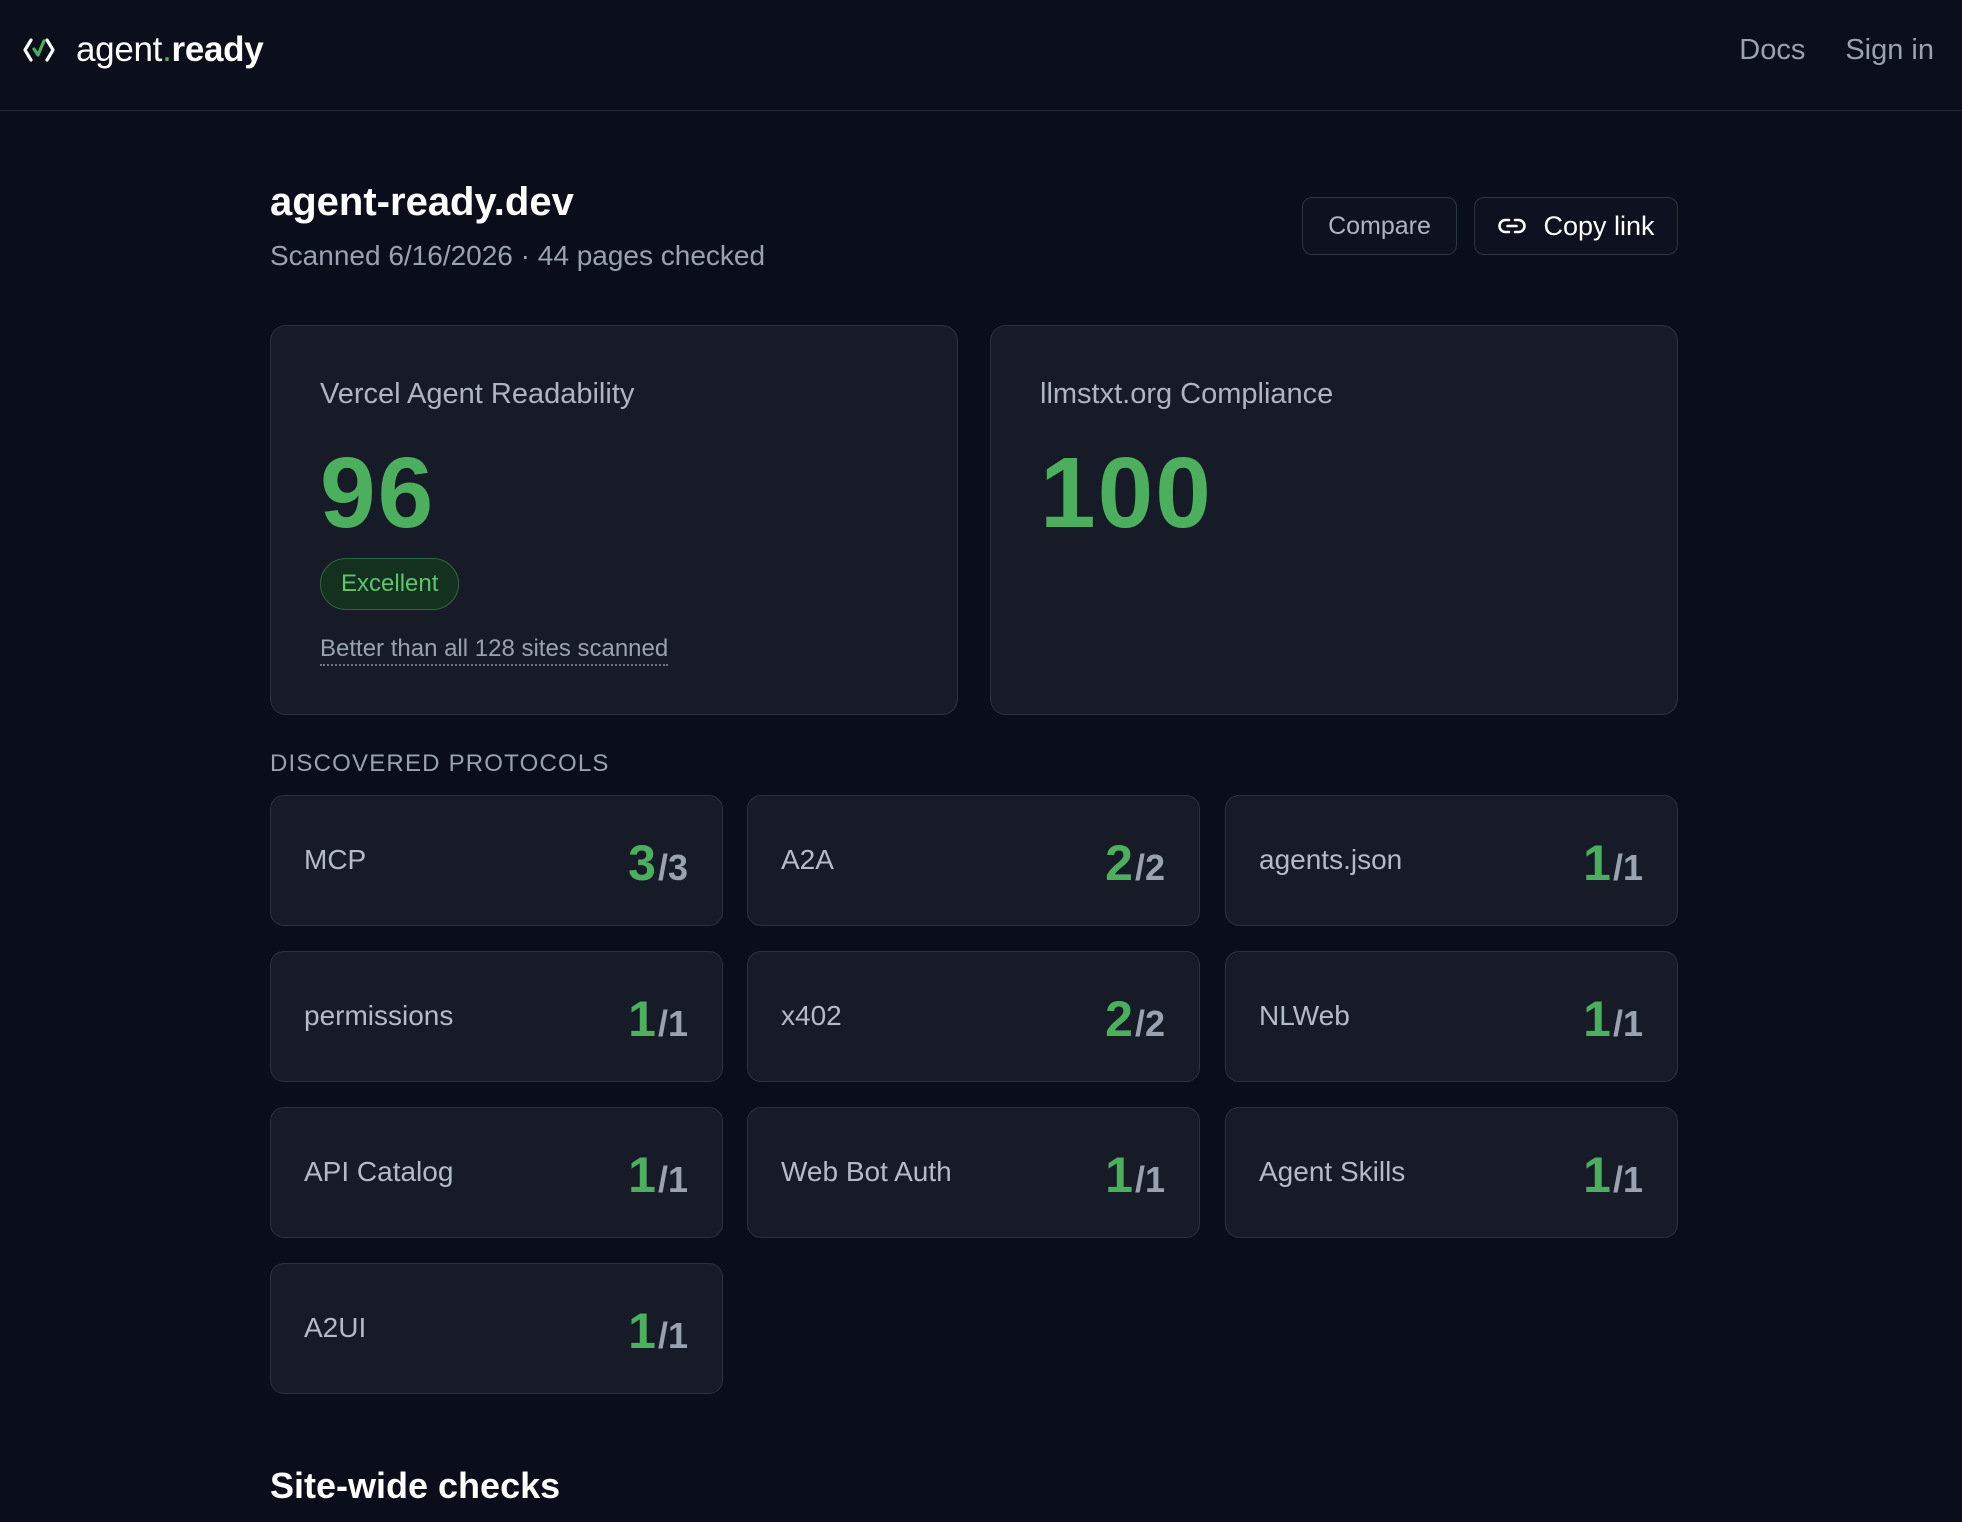  I want to click on protocol-name: Web Bot Auth, so click(866, 1171).